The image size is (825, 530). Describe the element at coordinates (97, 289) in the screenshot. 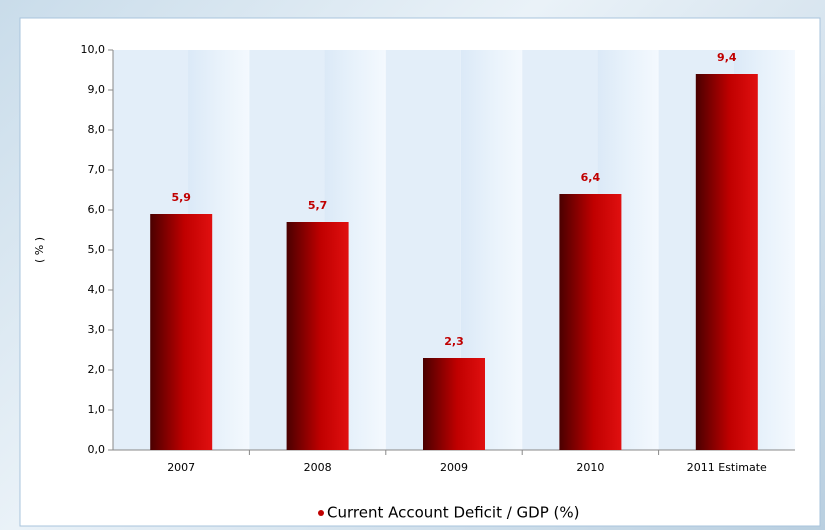

I see `y-tick-label: 4,0` at that location.